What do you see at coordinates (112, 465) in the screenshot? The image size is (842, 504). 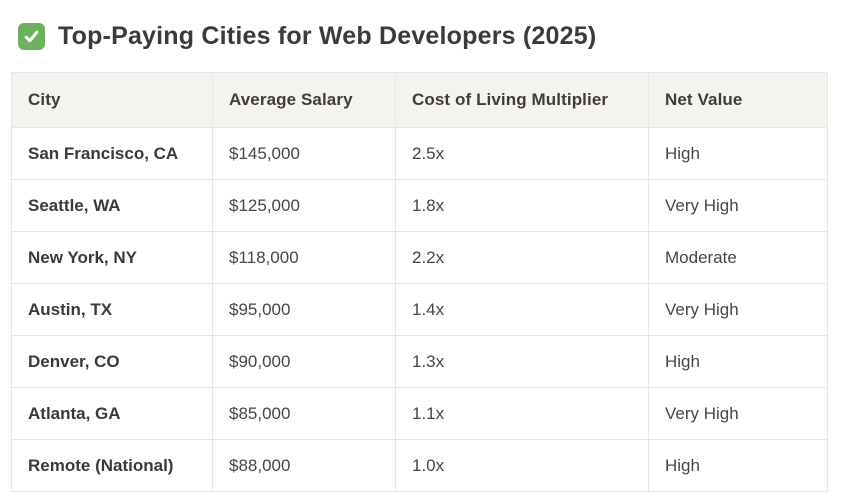 I see `cell-city: Remote (National)` at bounding box center [112, 465].